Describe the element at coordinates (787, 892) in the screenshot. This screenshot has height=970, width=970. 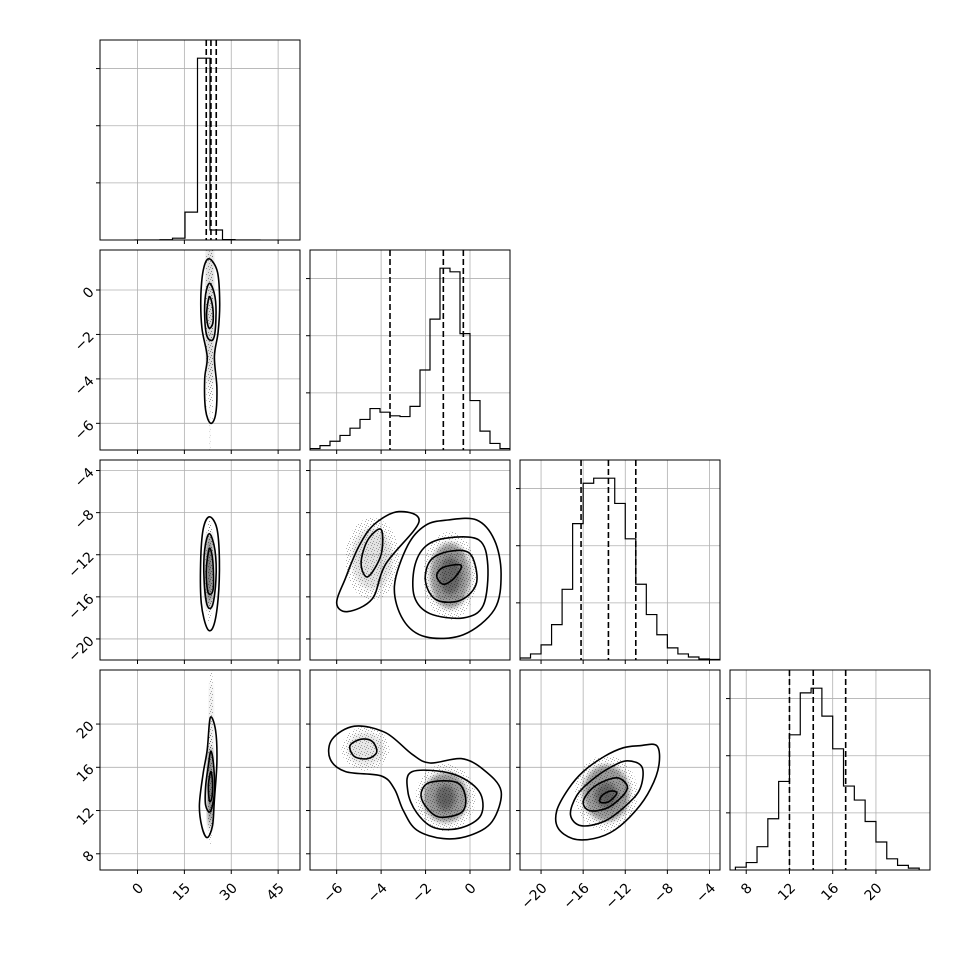
I see `x-tick-label: 12` at that location.